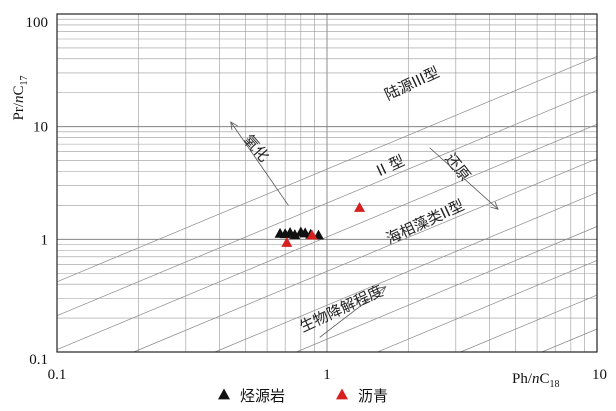 The height and width of the screenshot is (411, 616). Describe the element at coordinates (425, 222) in the screenshot. I see `annotation-label: 海相藻类II型` at that location.